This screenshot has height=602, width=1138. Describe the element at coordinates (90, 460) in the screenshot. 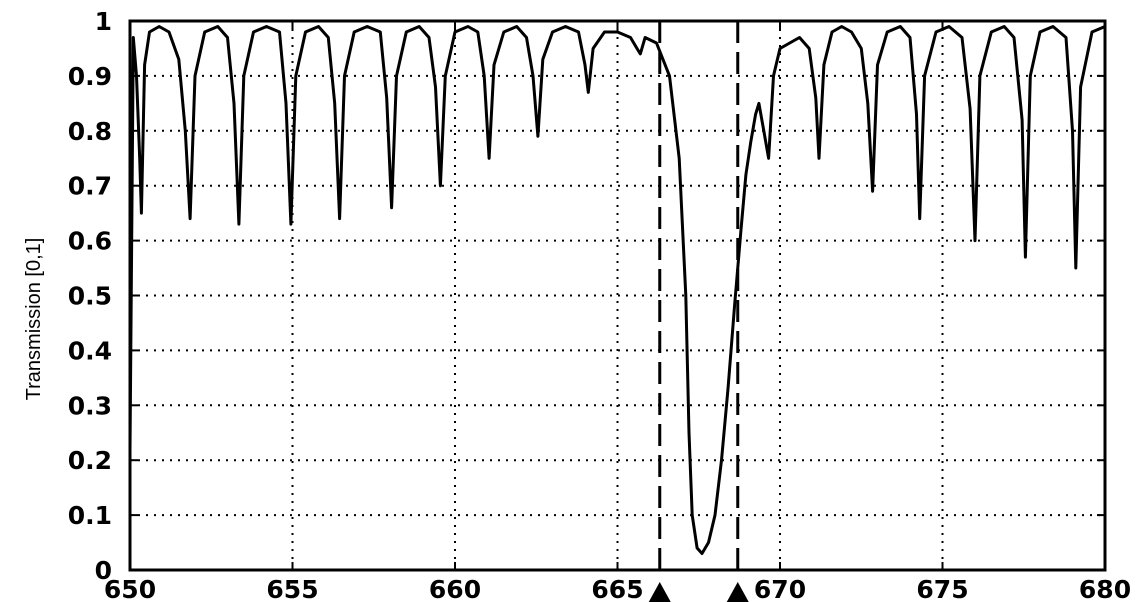

I see `y-tick-label: 0.2` at that location.